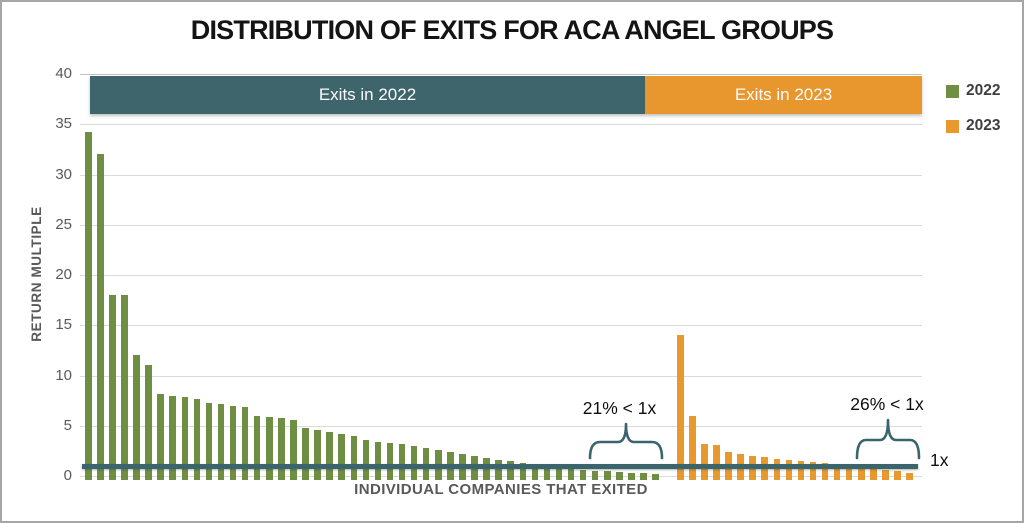 This screenshot has height=523, width=1024. Describe the element at coordinates (501, 489) in the screenshot. I see `x-axis-title: INDIVIDUAL COMPANIES THAT EXITED` at that location.